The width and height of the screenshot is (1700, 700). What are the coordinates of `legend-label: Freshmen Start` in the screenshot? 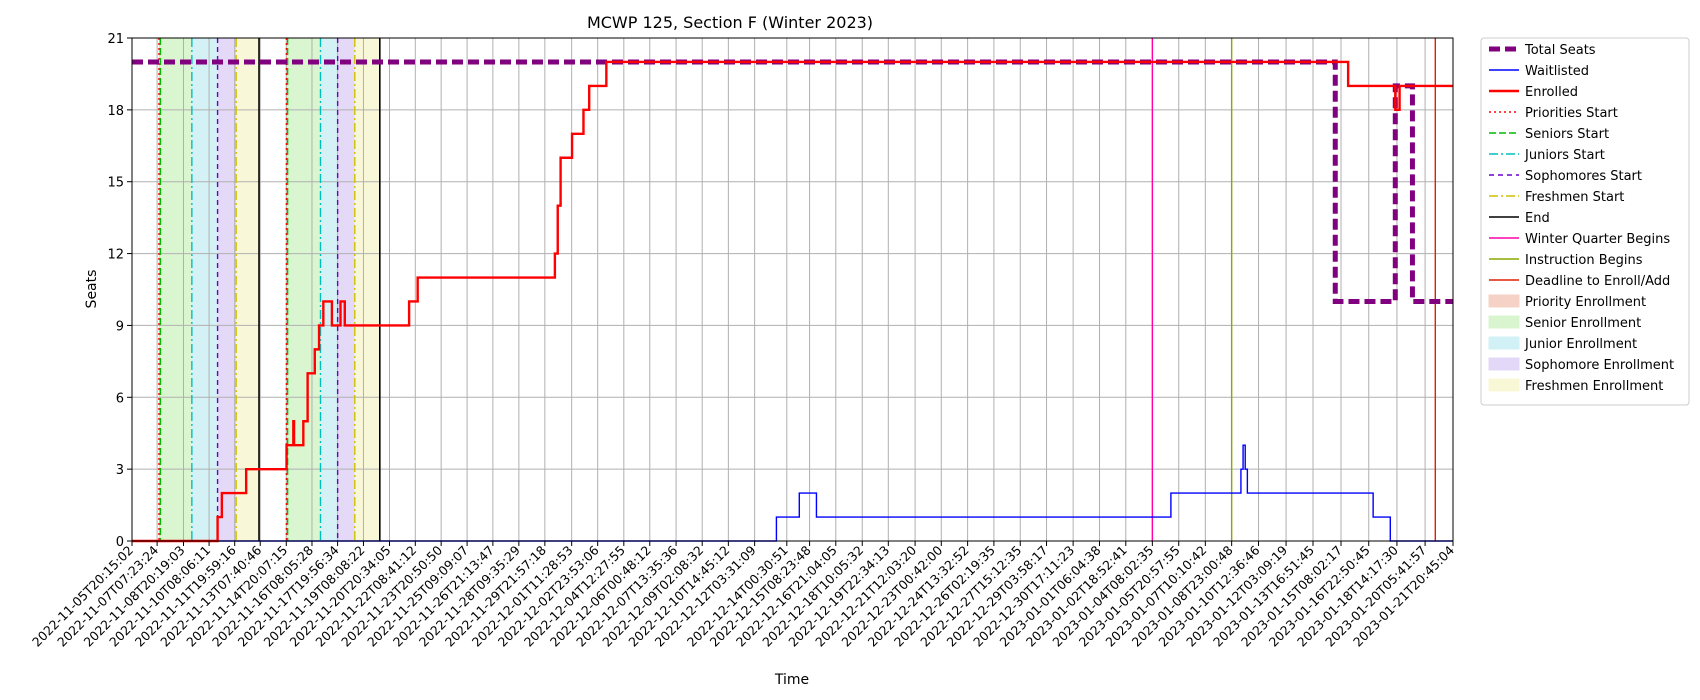 It's located at (1574, 197).